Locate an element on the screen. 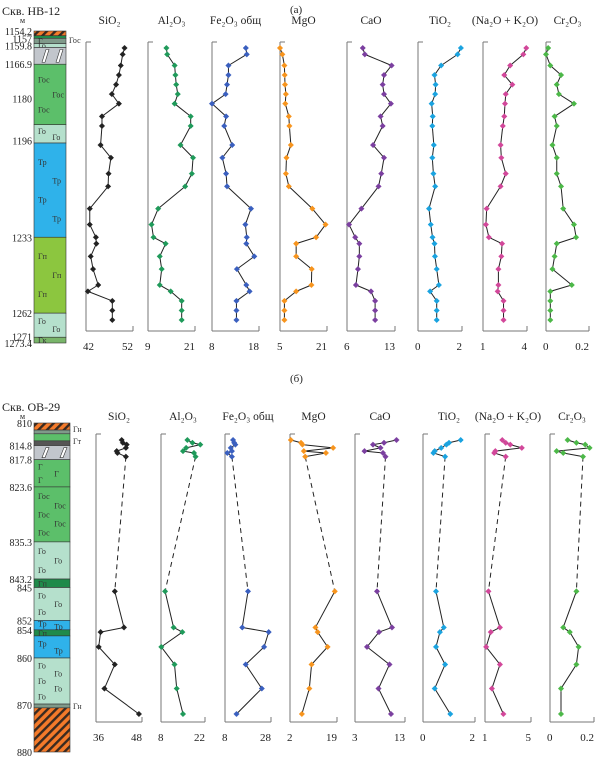 This screenshot has width=601, height=759. tick-label: 22 is located at coordinates (199, 738).